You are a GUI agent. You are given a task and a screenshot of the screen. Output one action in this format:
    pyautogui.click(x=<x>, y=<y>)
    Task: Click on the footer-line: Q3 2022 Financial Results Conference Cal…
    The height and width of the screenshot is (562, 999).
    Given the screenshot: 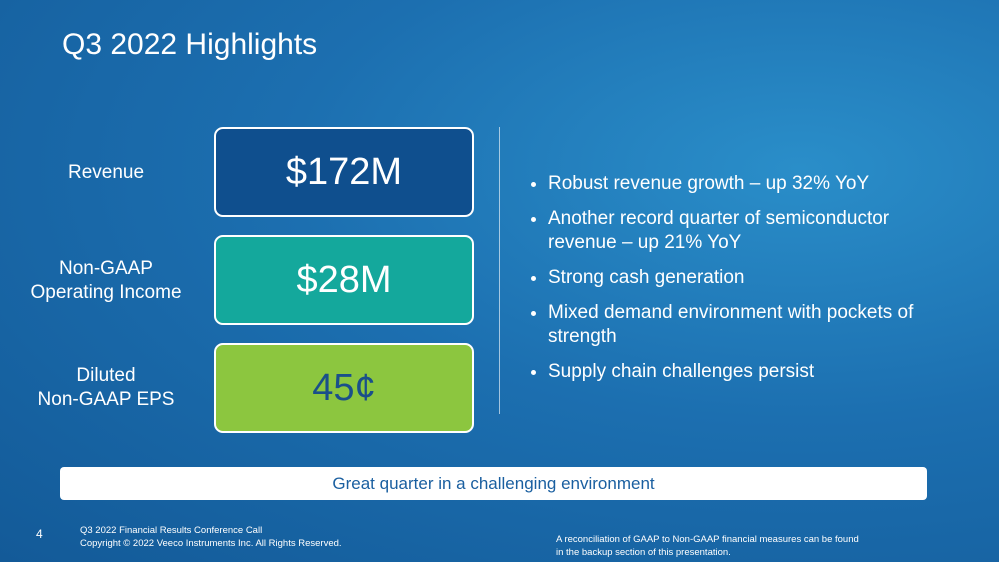 What is the action you would take?
    pyautogui.click(x=171, y=530)
    